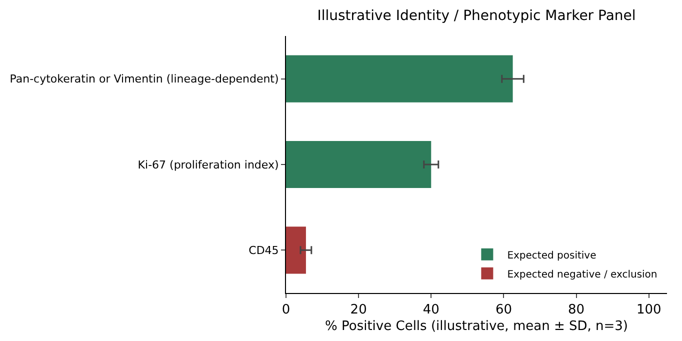  What do you see at coordinates (582, 274) in the screenshot?
I see `legend-label: Expected negative / exclusion` at bounding box center [582, 274].